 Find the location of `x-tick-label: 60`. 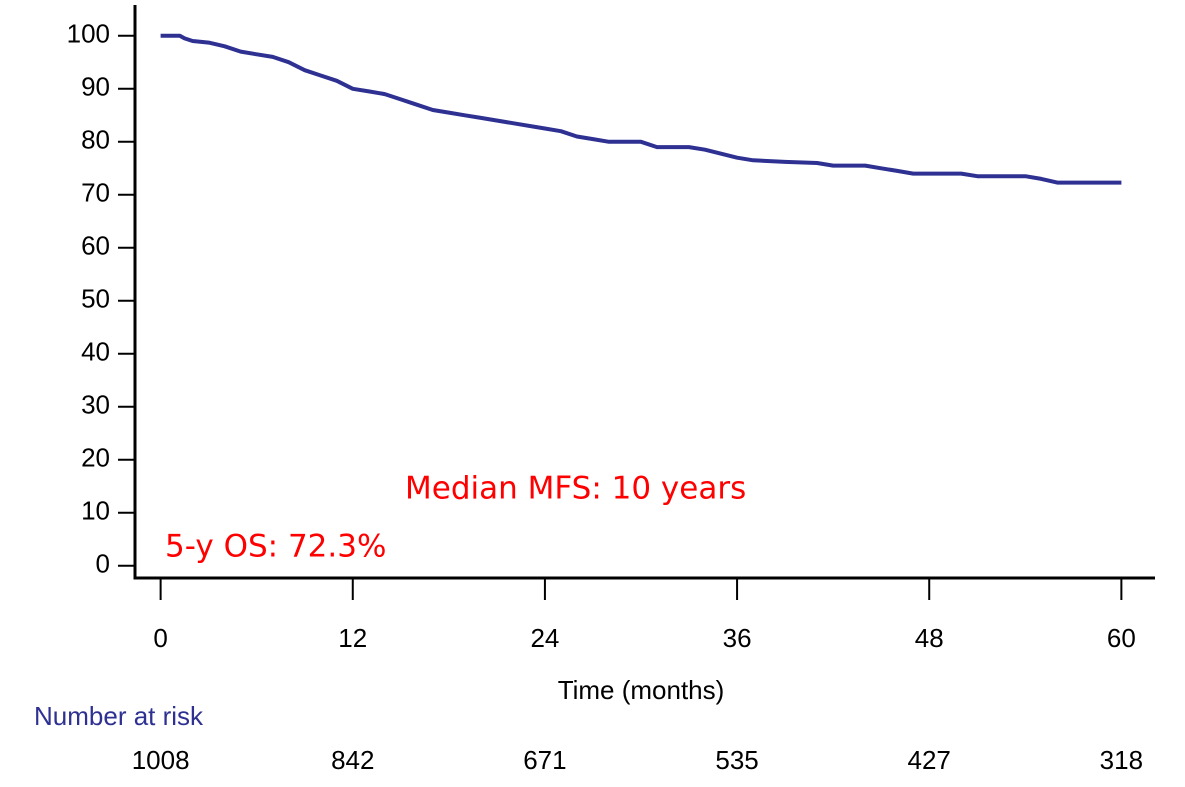

x-tick-label: 60 is located at coordinates (1121, 638).